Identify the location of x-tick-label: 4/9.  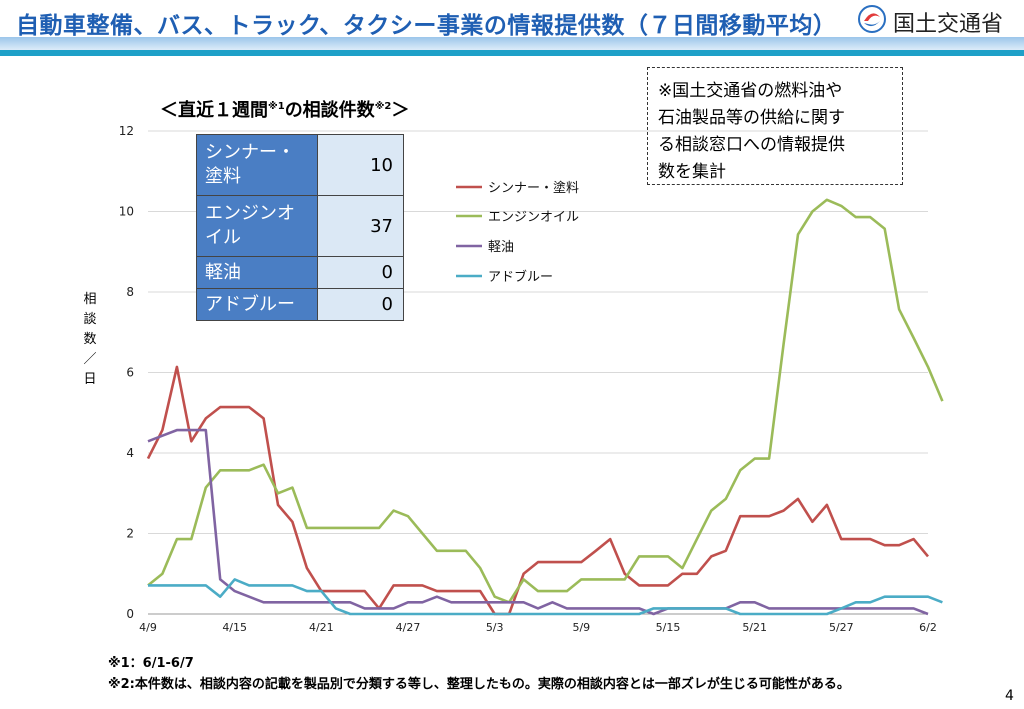
(148, 627).